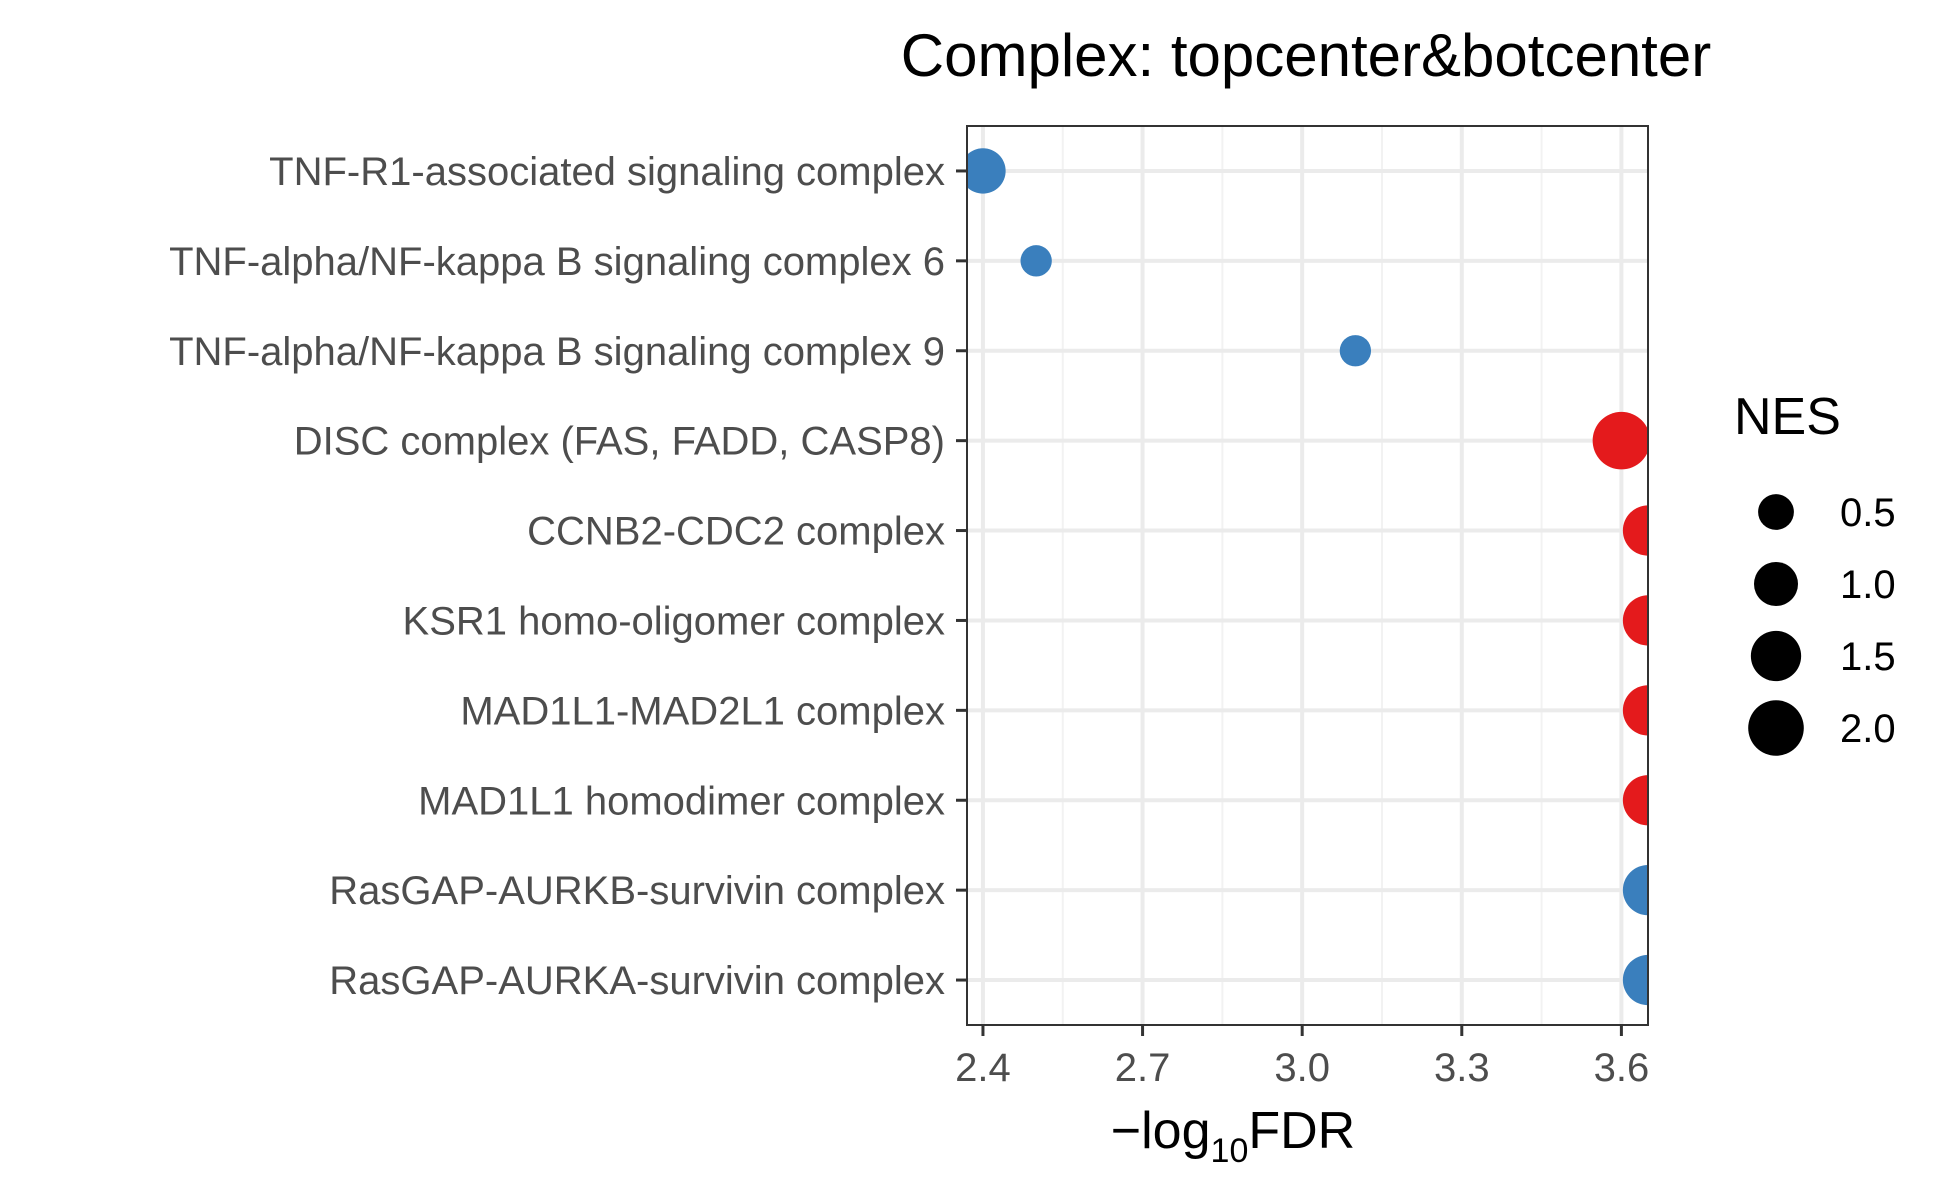  Describe the element at coordinates (1302, 1068) in the screenshot. I see `x-tick-label: 3.0` at that location.